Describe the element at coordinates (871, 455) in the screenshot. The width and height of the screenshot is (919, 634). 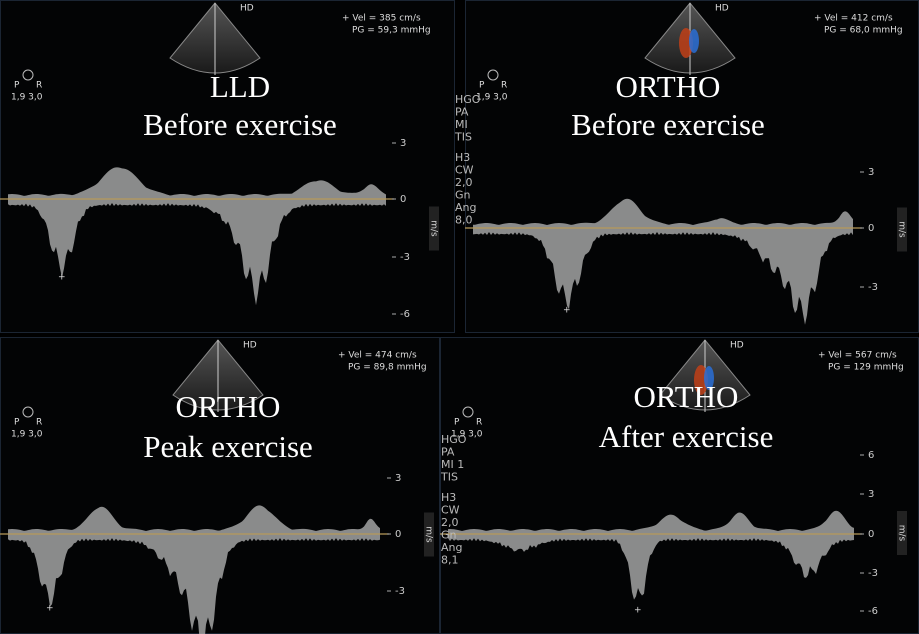
I see `scale-label: 6` at that location.